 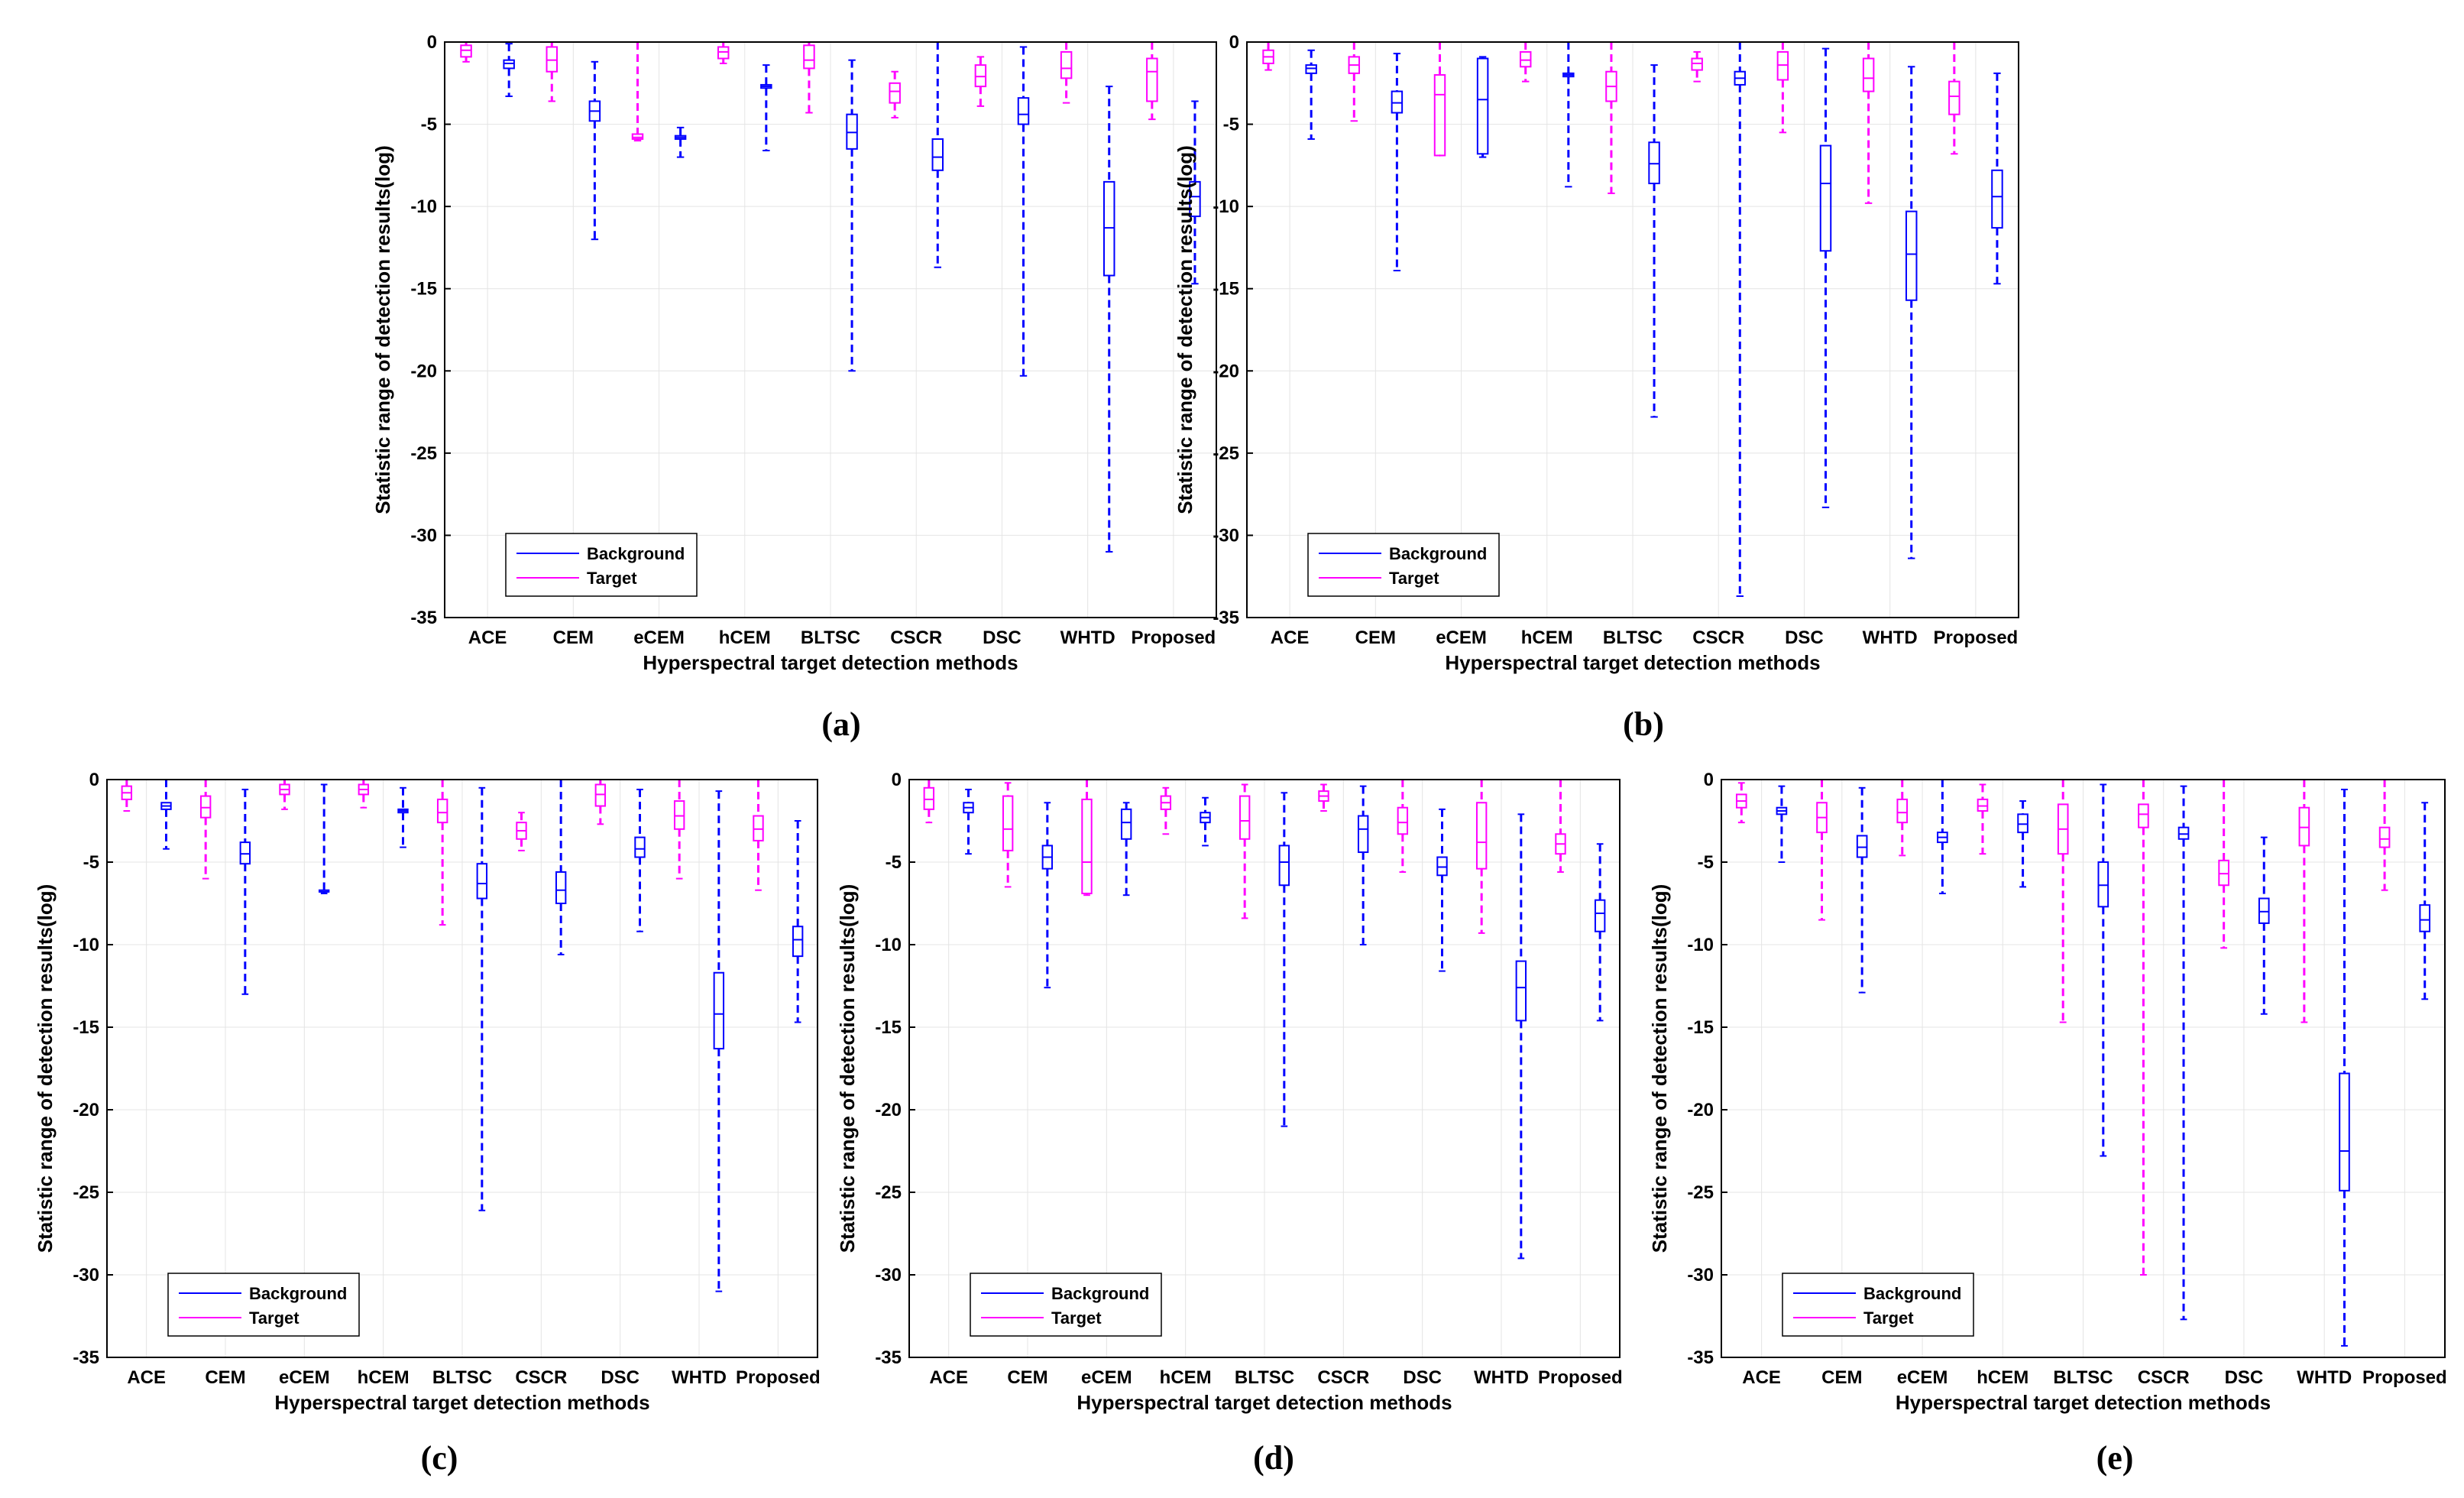 I want to click on legend-label-target: Target, so click(x=1888, y=1318).